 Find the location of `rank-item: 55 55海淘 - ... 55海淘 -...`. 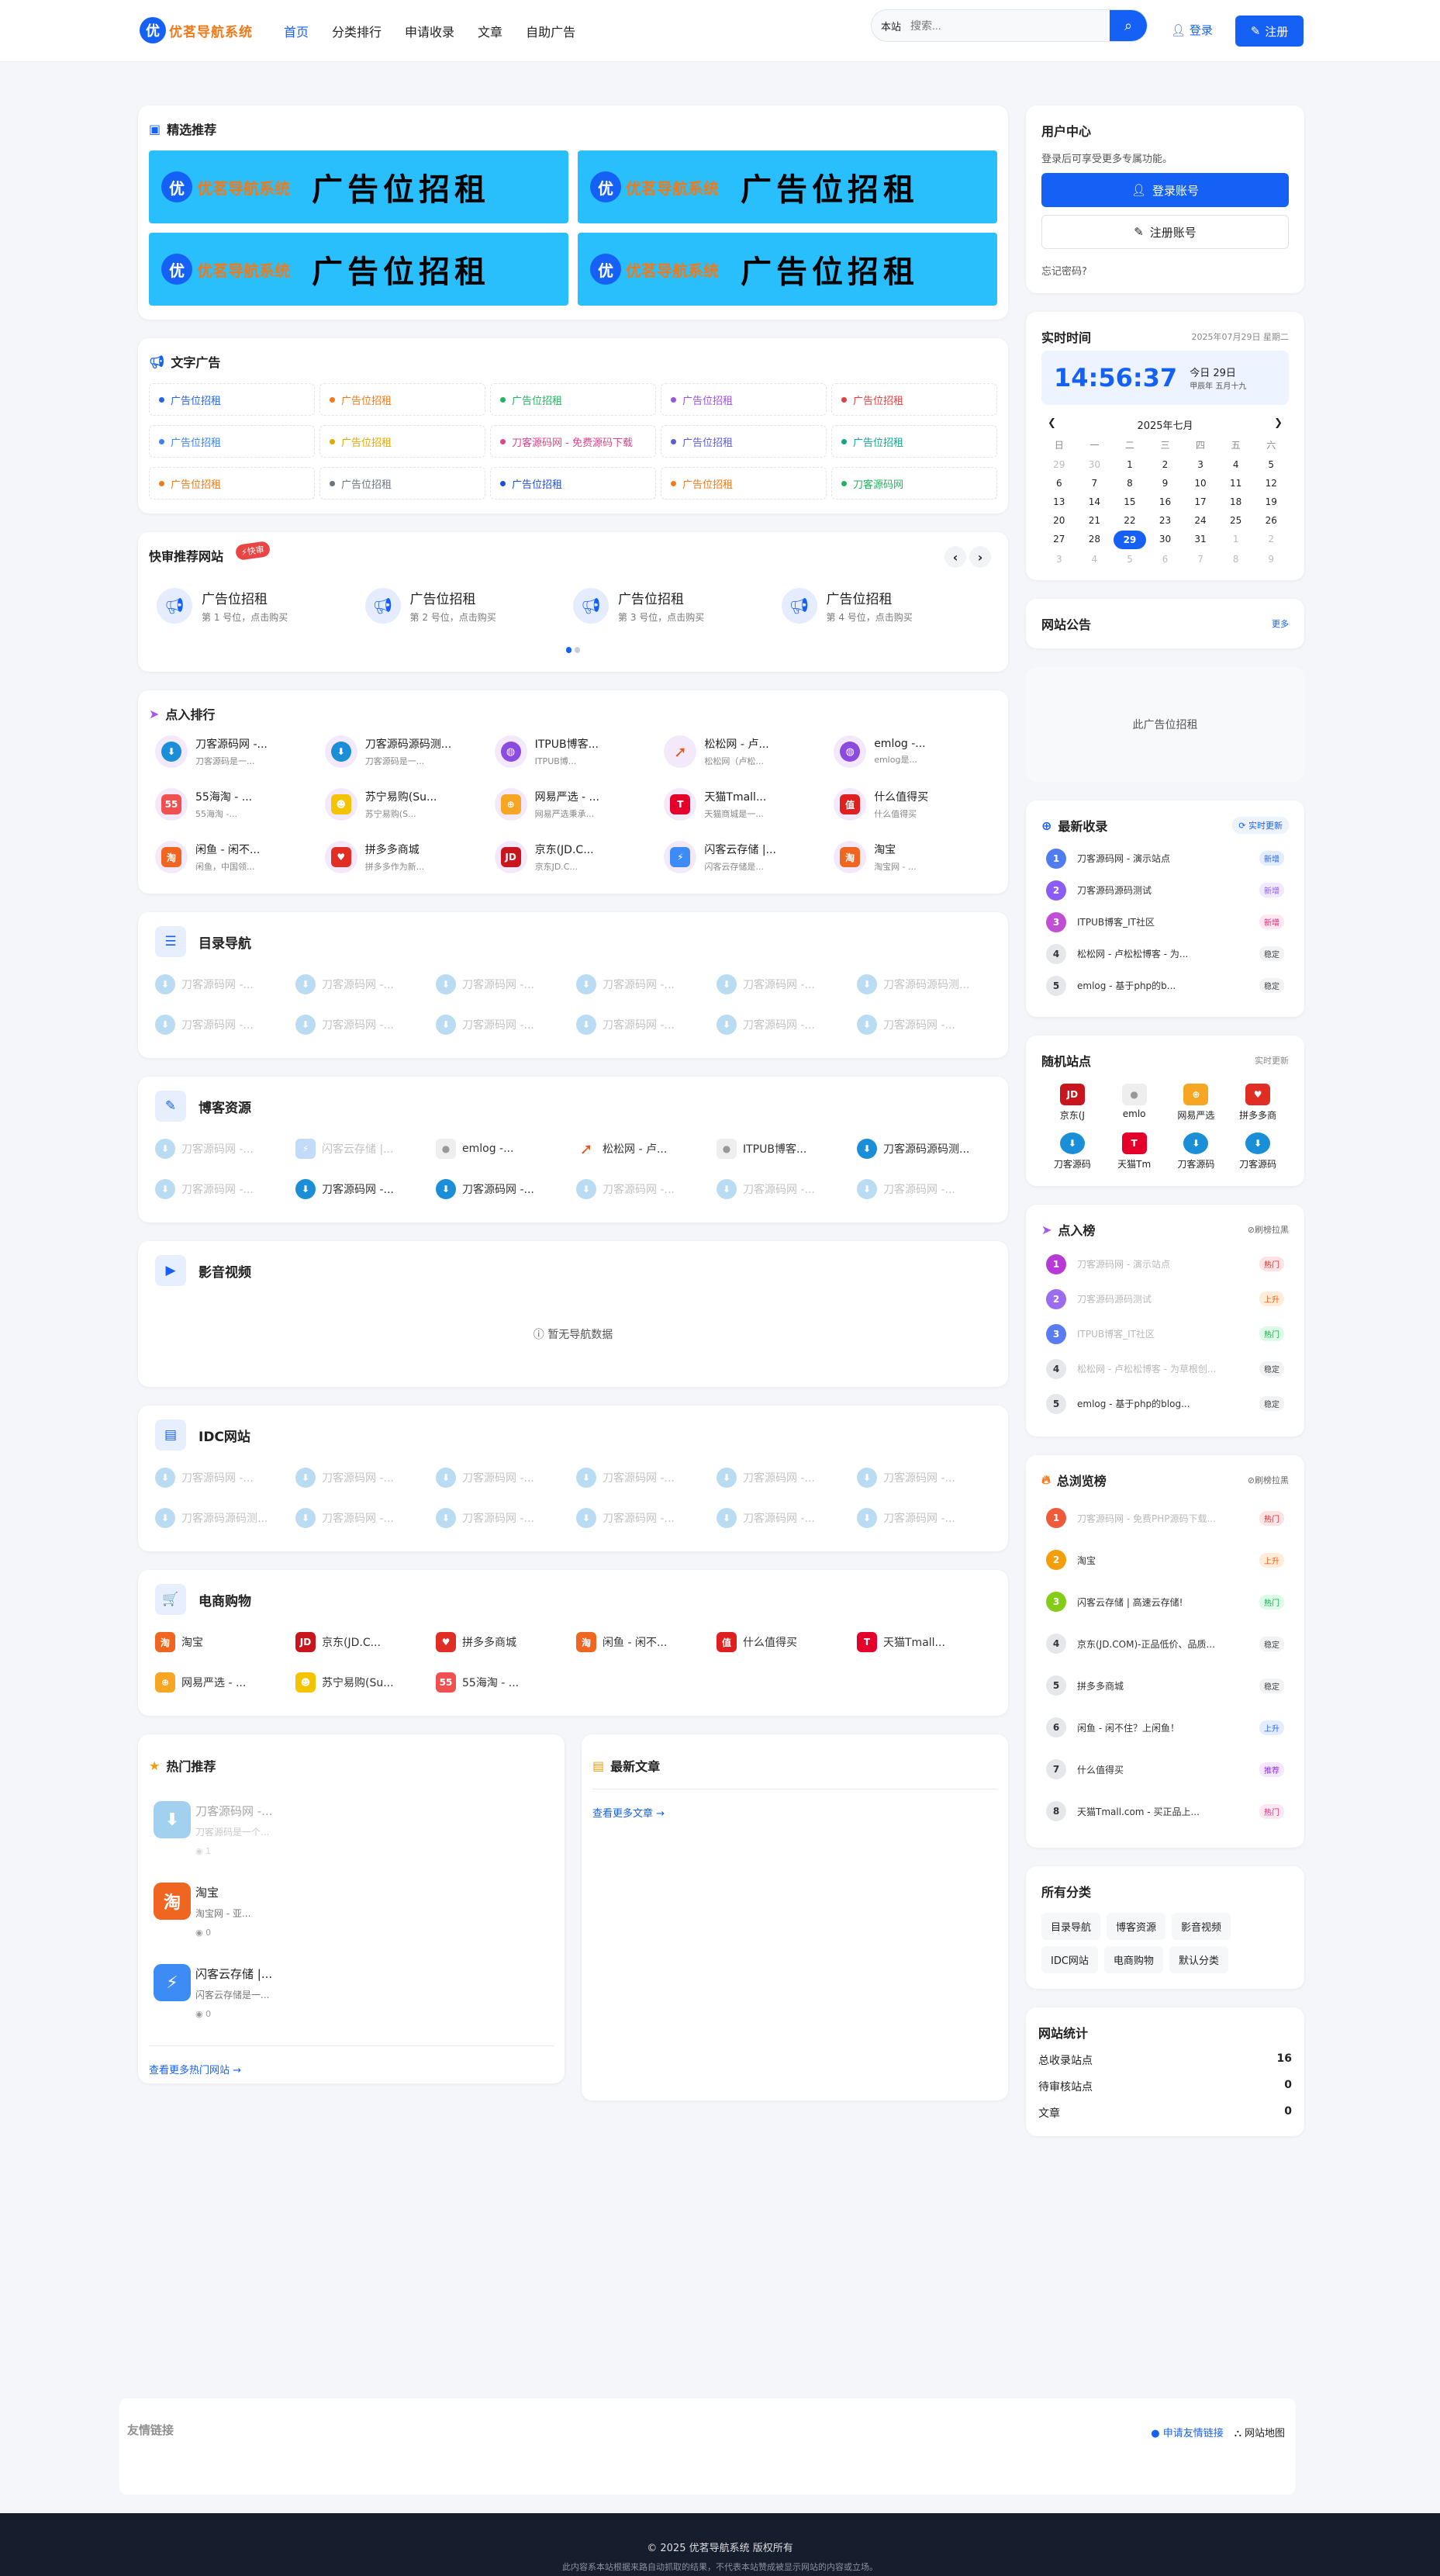

rank-item: 55 55海淘 - ... 55海淘 -... is located at coordinates (234, 804).